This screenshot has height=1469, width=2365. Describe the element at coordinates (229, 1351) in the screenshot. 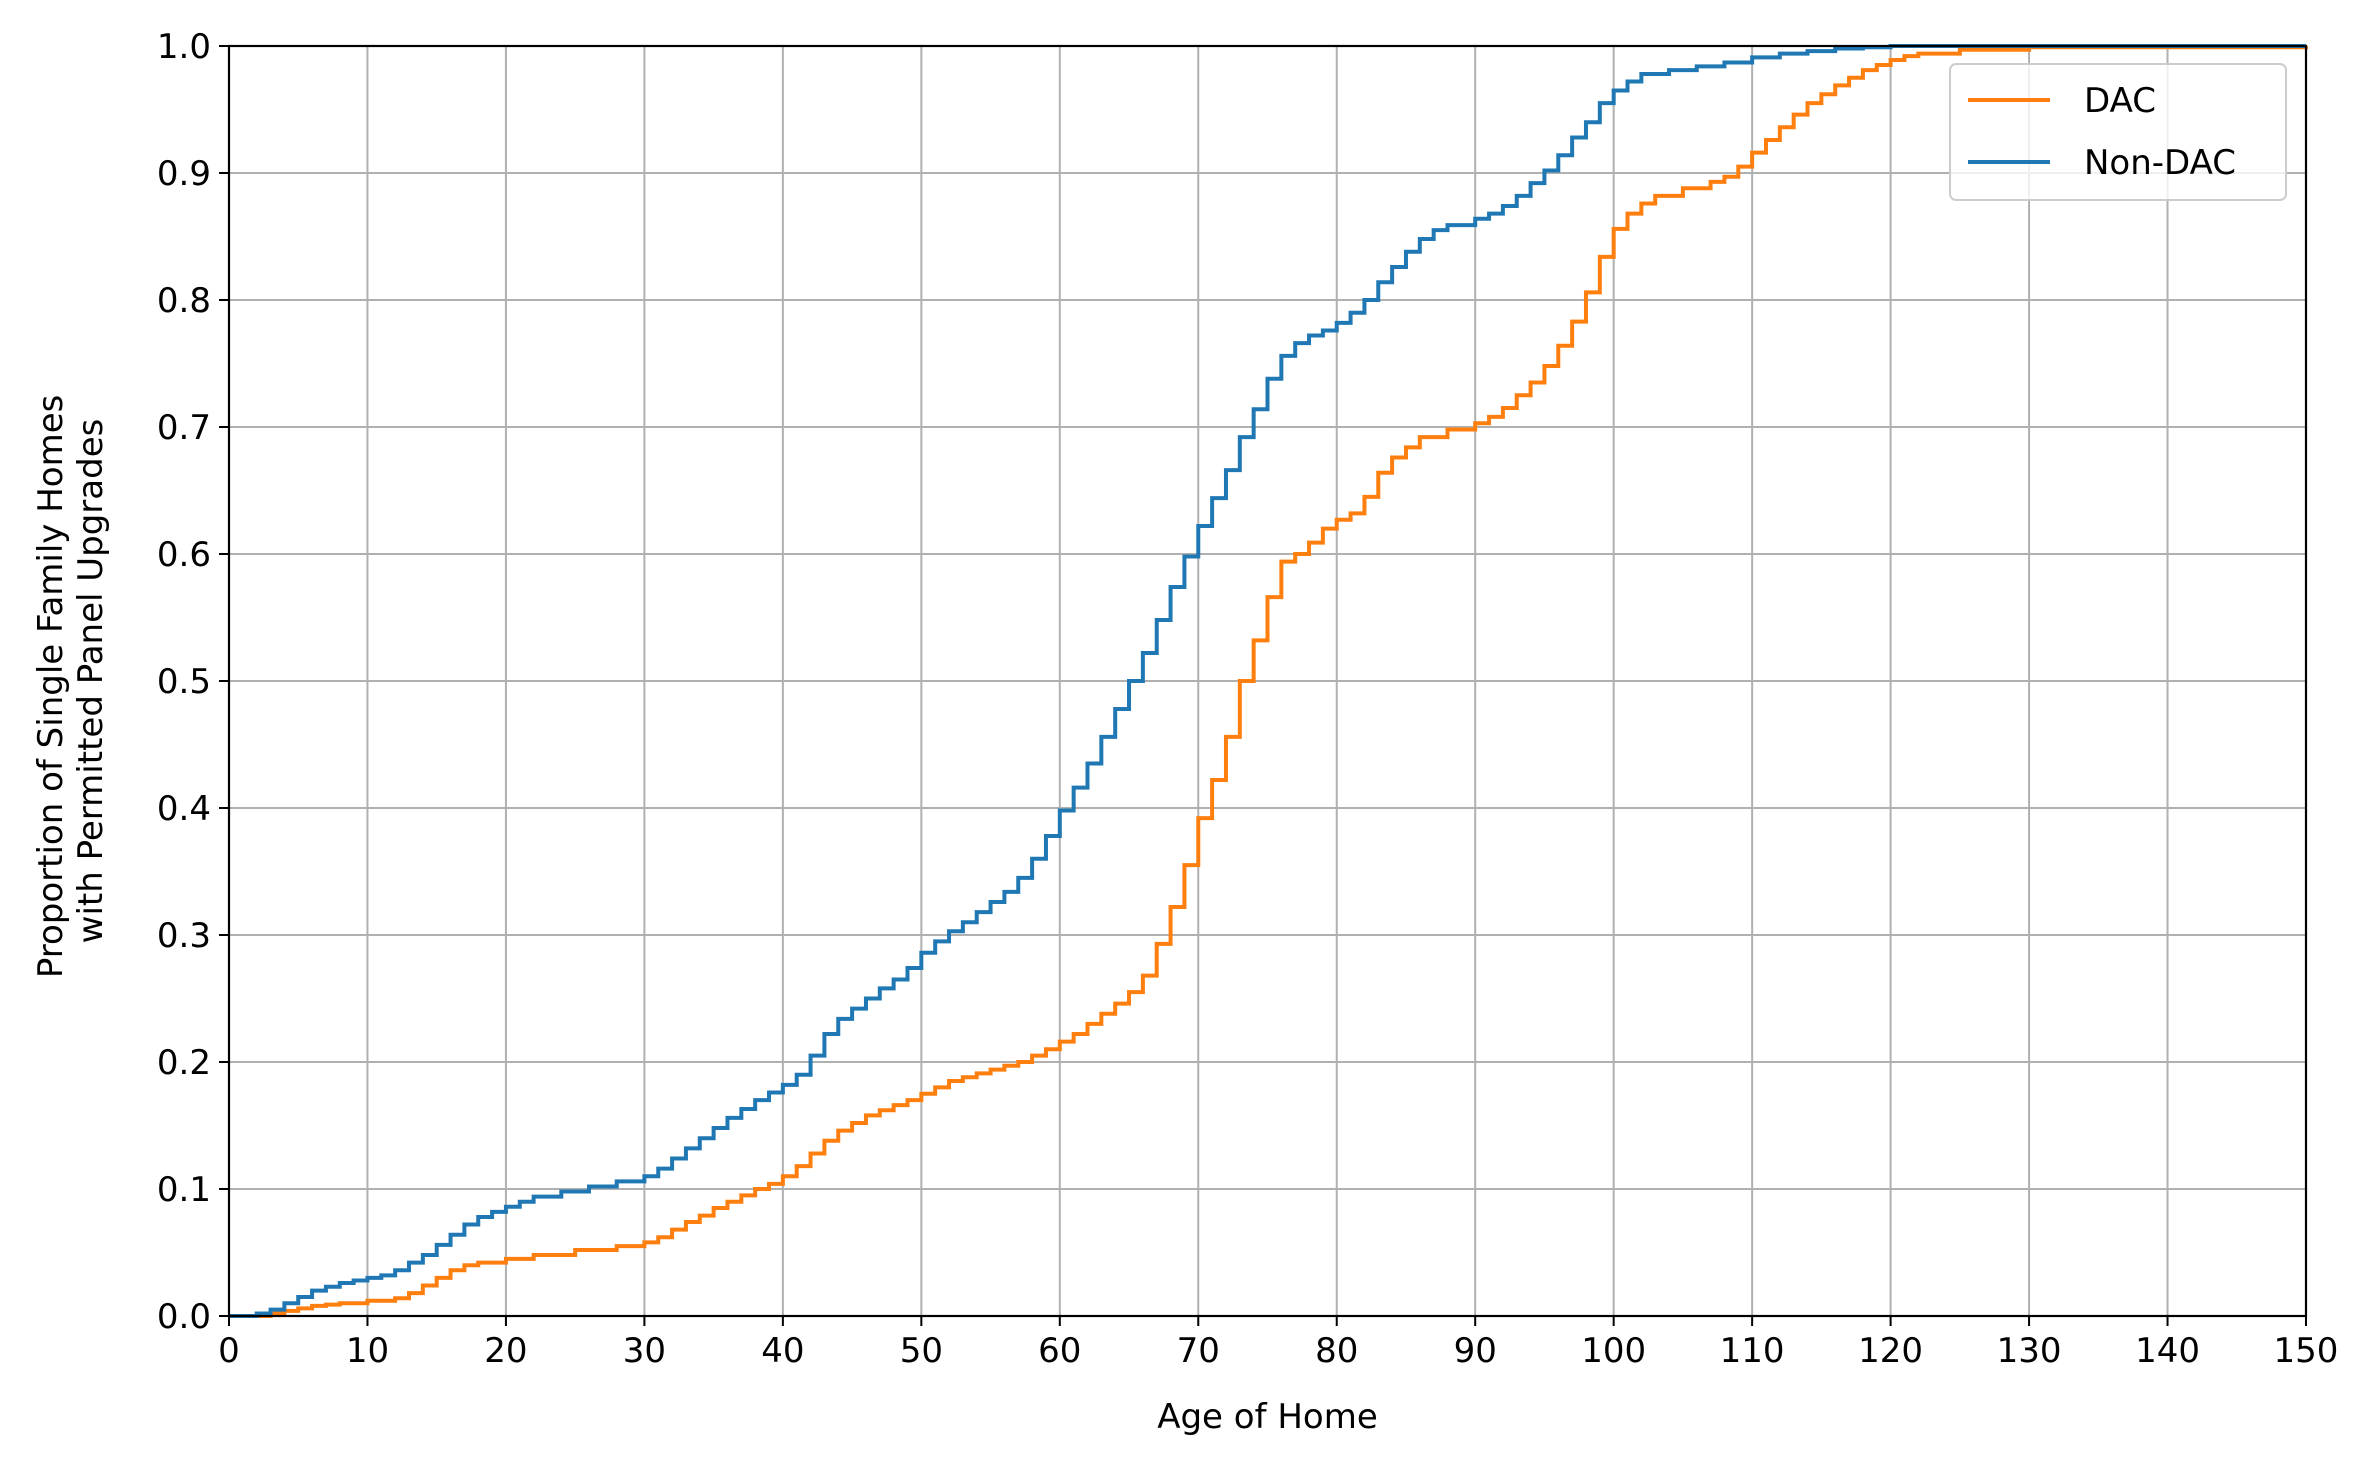

I see `x-tick-label: 0` at that location.